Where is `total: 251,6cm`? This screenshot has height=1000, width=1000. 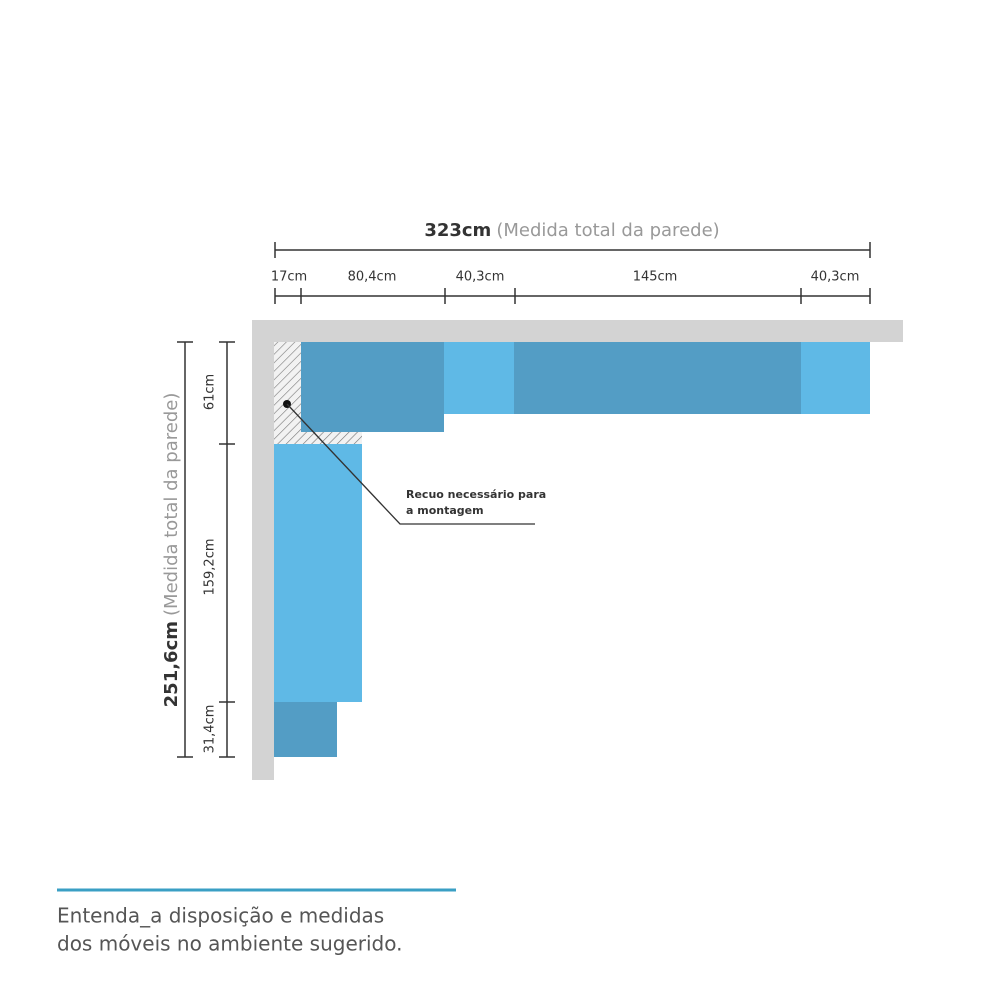 total: 251,6cm is located at coordinates (171, 664).